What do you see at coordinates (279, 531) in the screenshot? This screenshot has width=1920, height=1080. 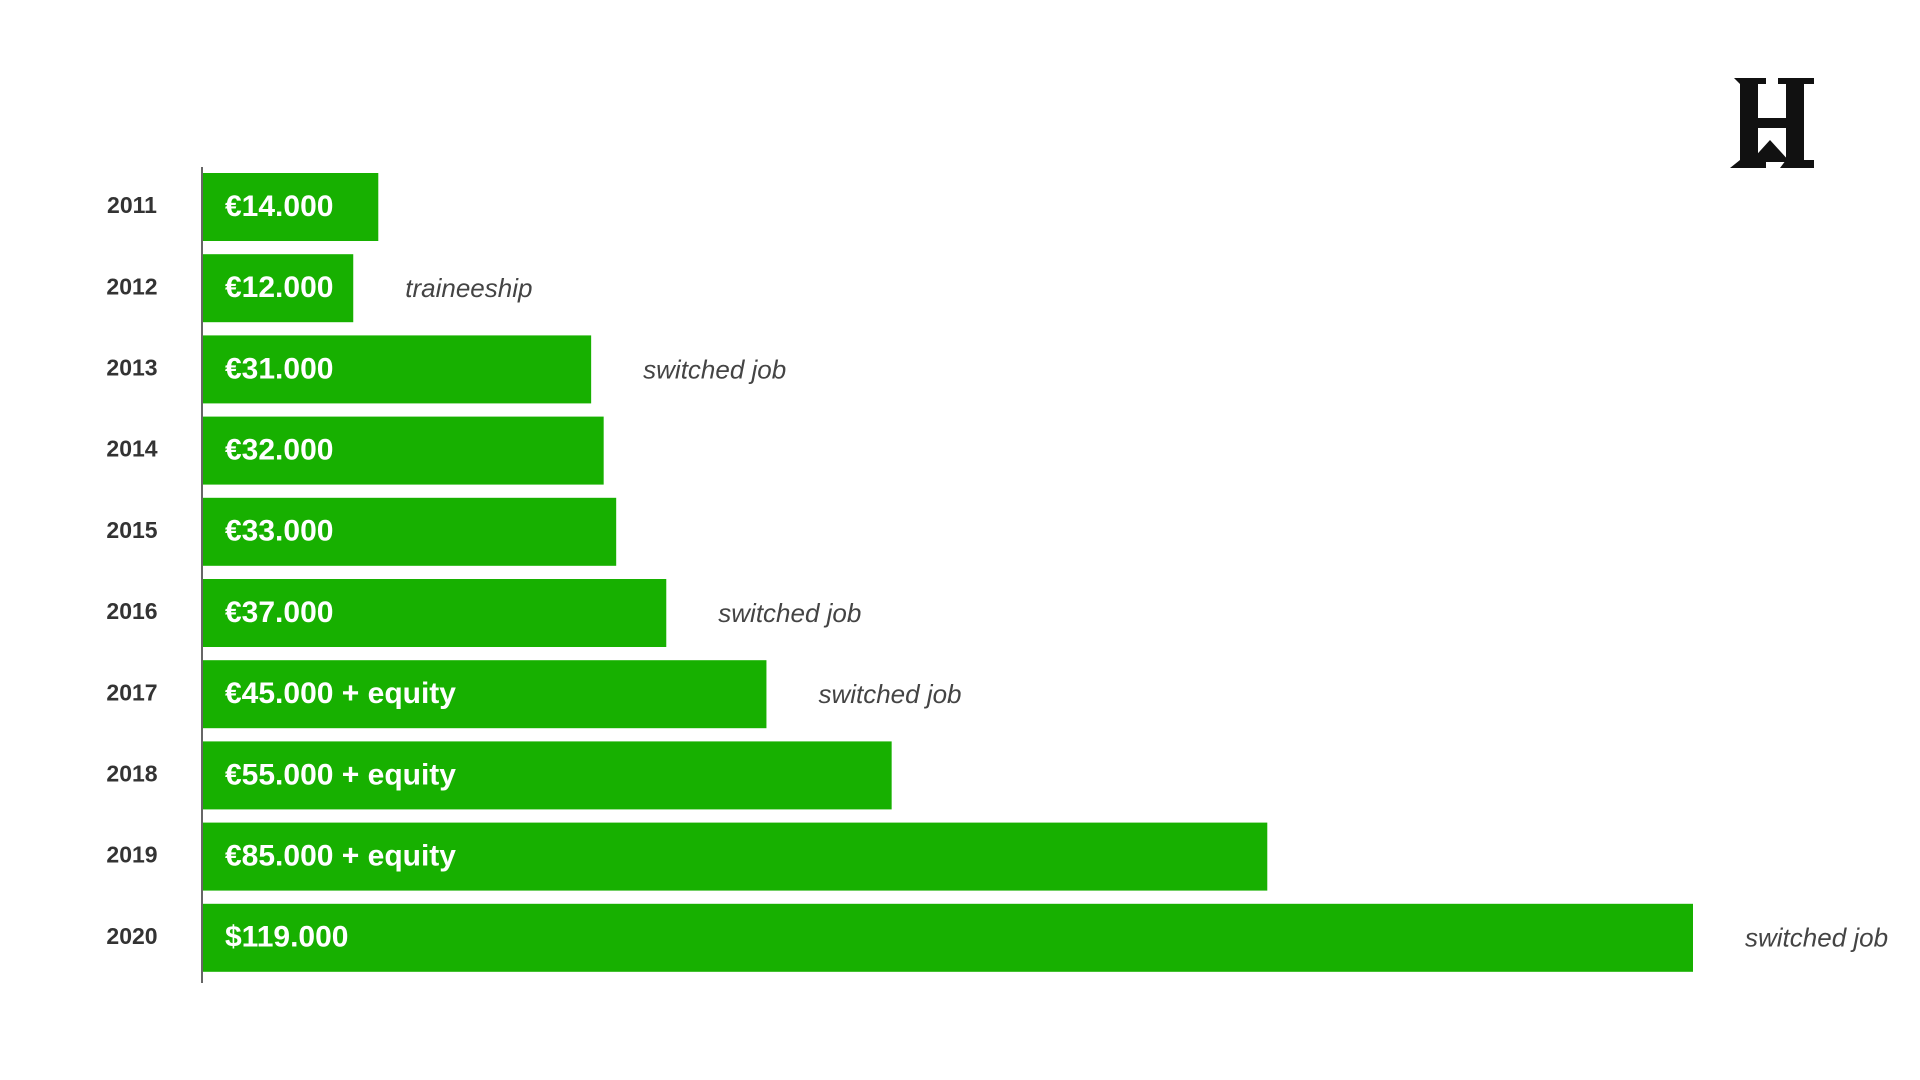 I see `value-label: €33.000` at bounding box center [279, 531].